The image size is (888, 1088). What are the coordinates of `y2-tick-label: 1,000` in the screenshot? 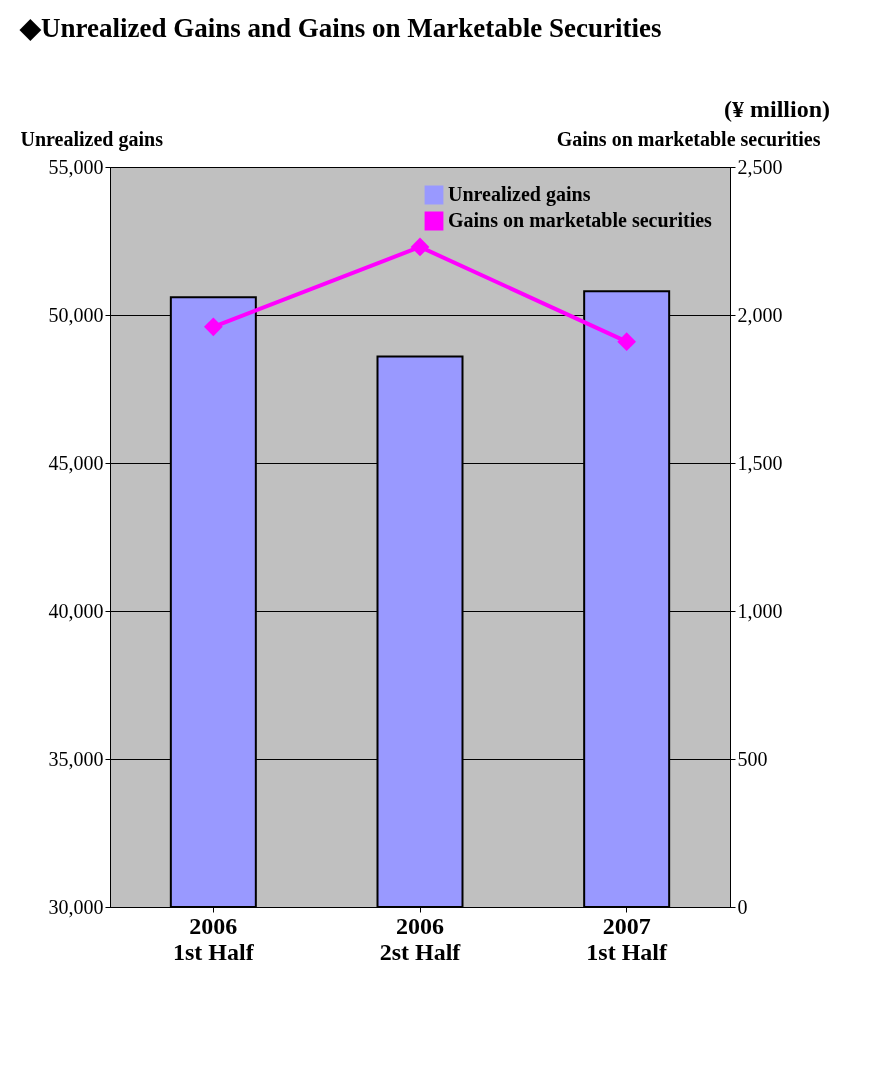 It's located at (760, 610).